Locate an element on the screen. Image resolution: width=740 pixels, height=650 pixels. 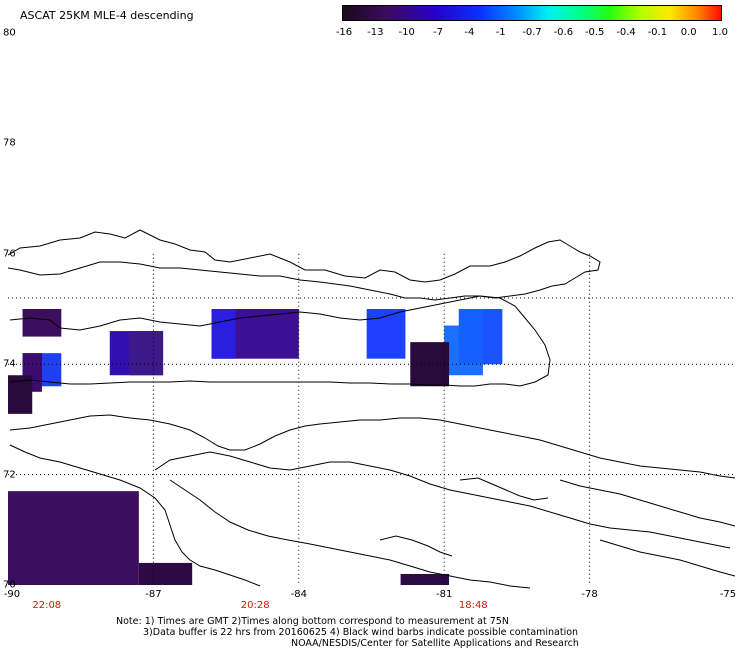
longitude-label: -90 is located at coordinates (12, 594).